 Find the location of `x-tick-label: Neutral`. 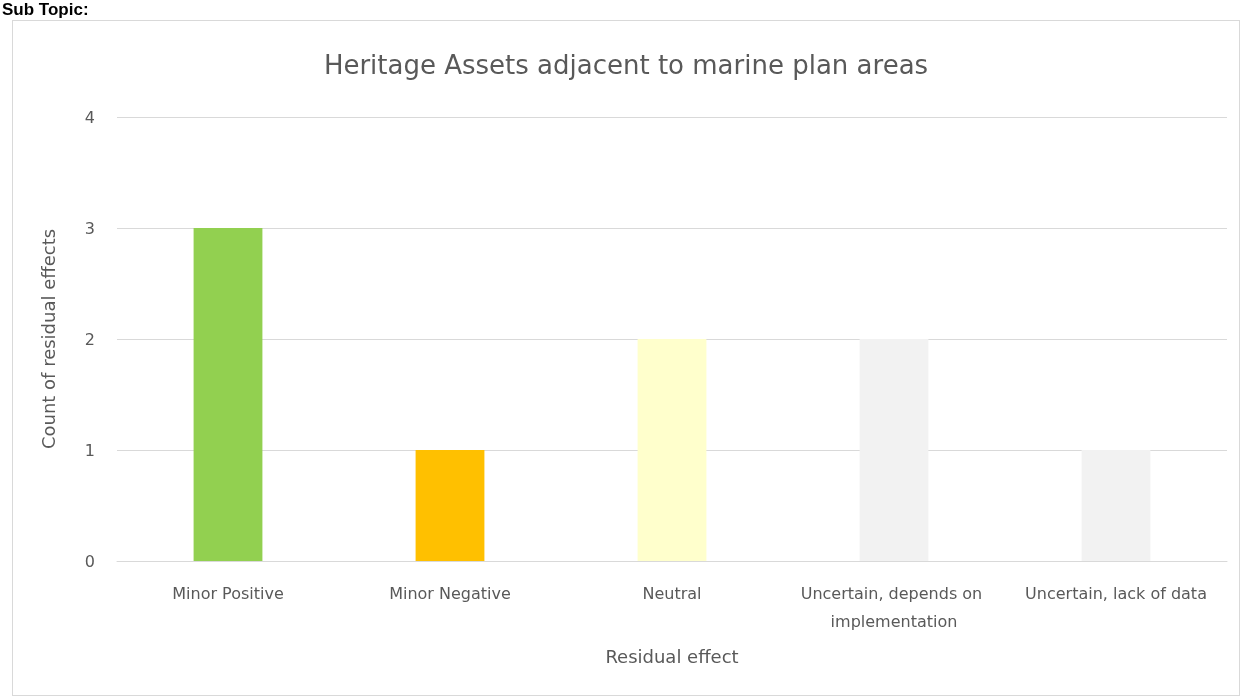

x-tick-label: Neutral is located at coordinates (672, 593).